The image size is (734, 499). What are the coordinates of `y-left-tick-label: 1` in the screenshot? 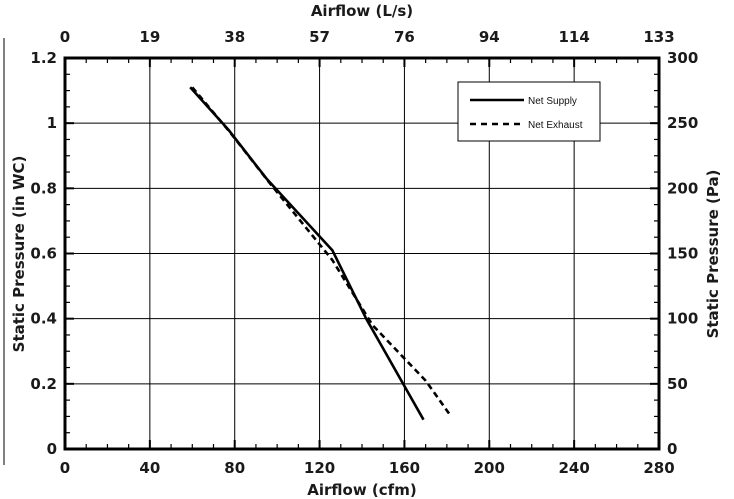 It's located at (52, 123).